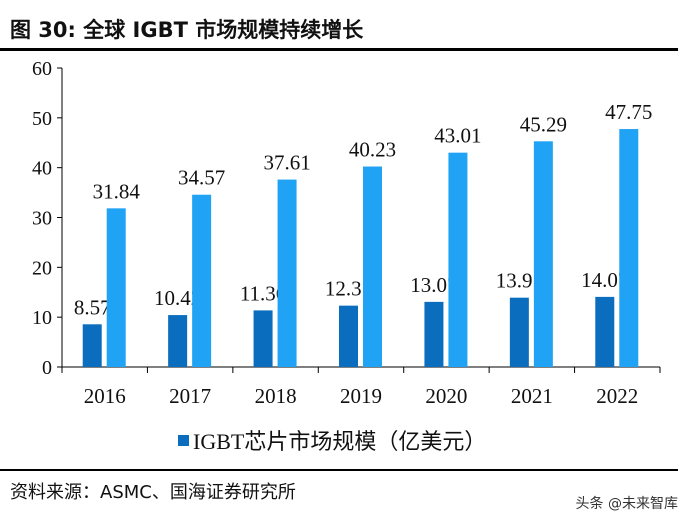  Describe the element at coordinates (348, 336) in the screenshot. I see `bar-2019-series0` at that location.